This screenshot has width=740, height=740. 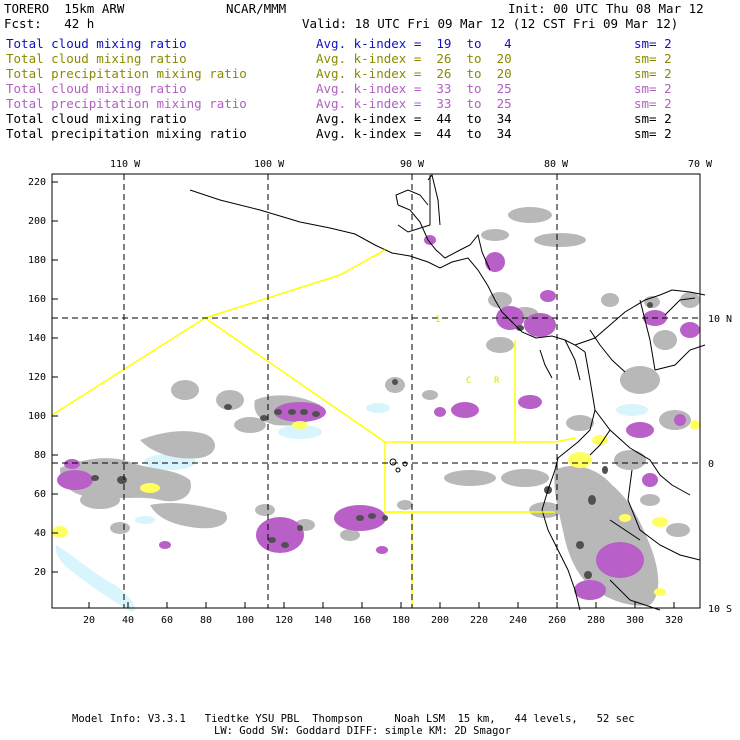 What do you see at coordinates (49, 23) in the screenshot?
I see `forecast-hour: Fcst: 42 h` at bounding box center [49, 23].